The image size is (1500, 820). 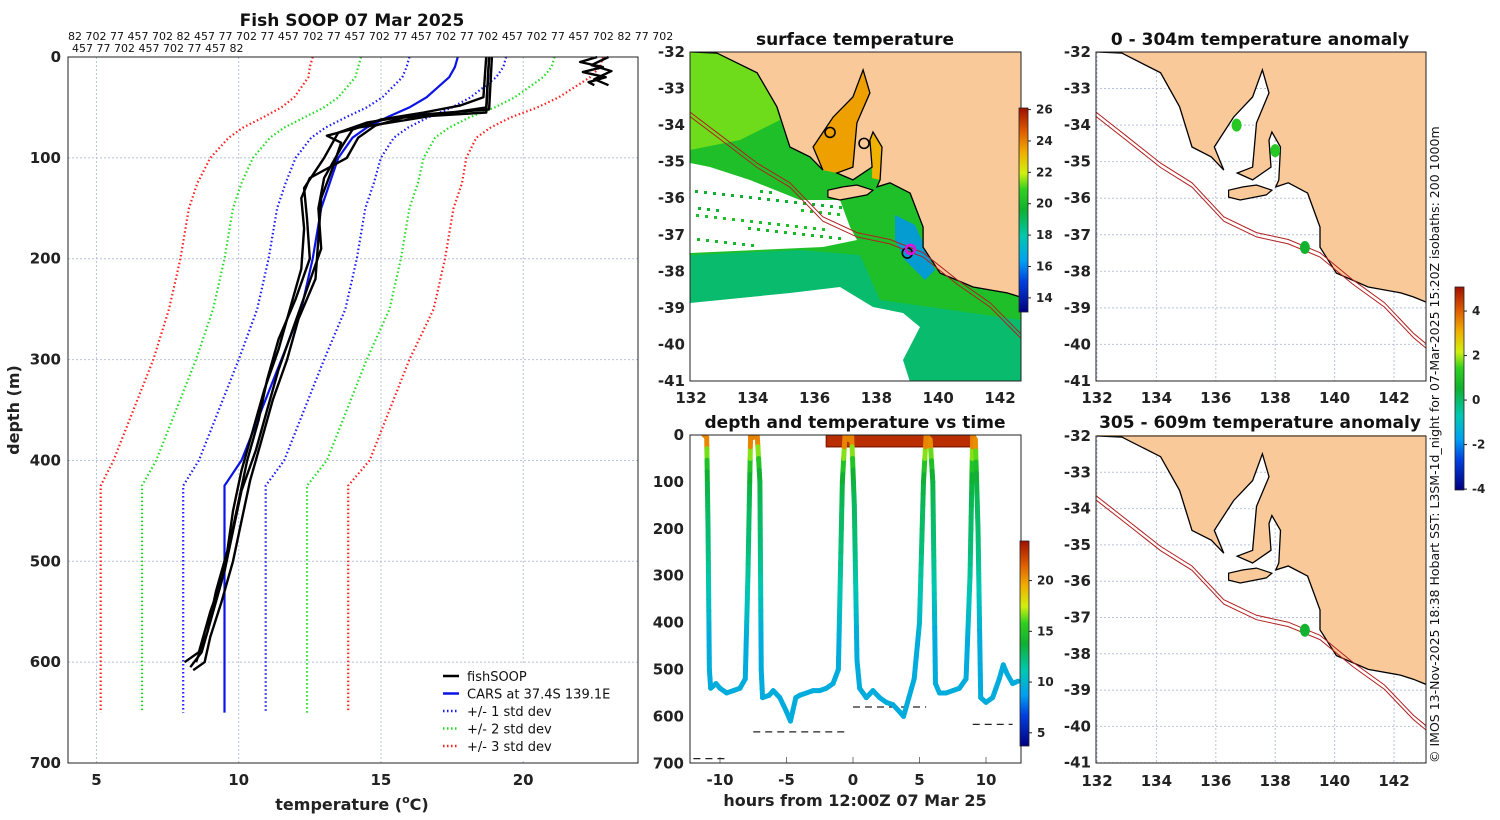 I want to click on cloud-mask, so click(x=773, y=208).